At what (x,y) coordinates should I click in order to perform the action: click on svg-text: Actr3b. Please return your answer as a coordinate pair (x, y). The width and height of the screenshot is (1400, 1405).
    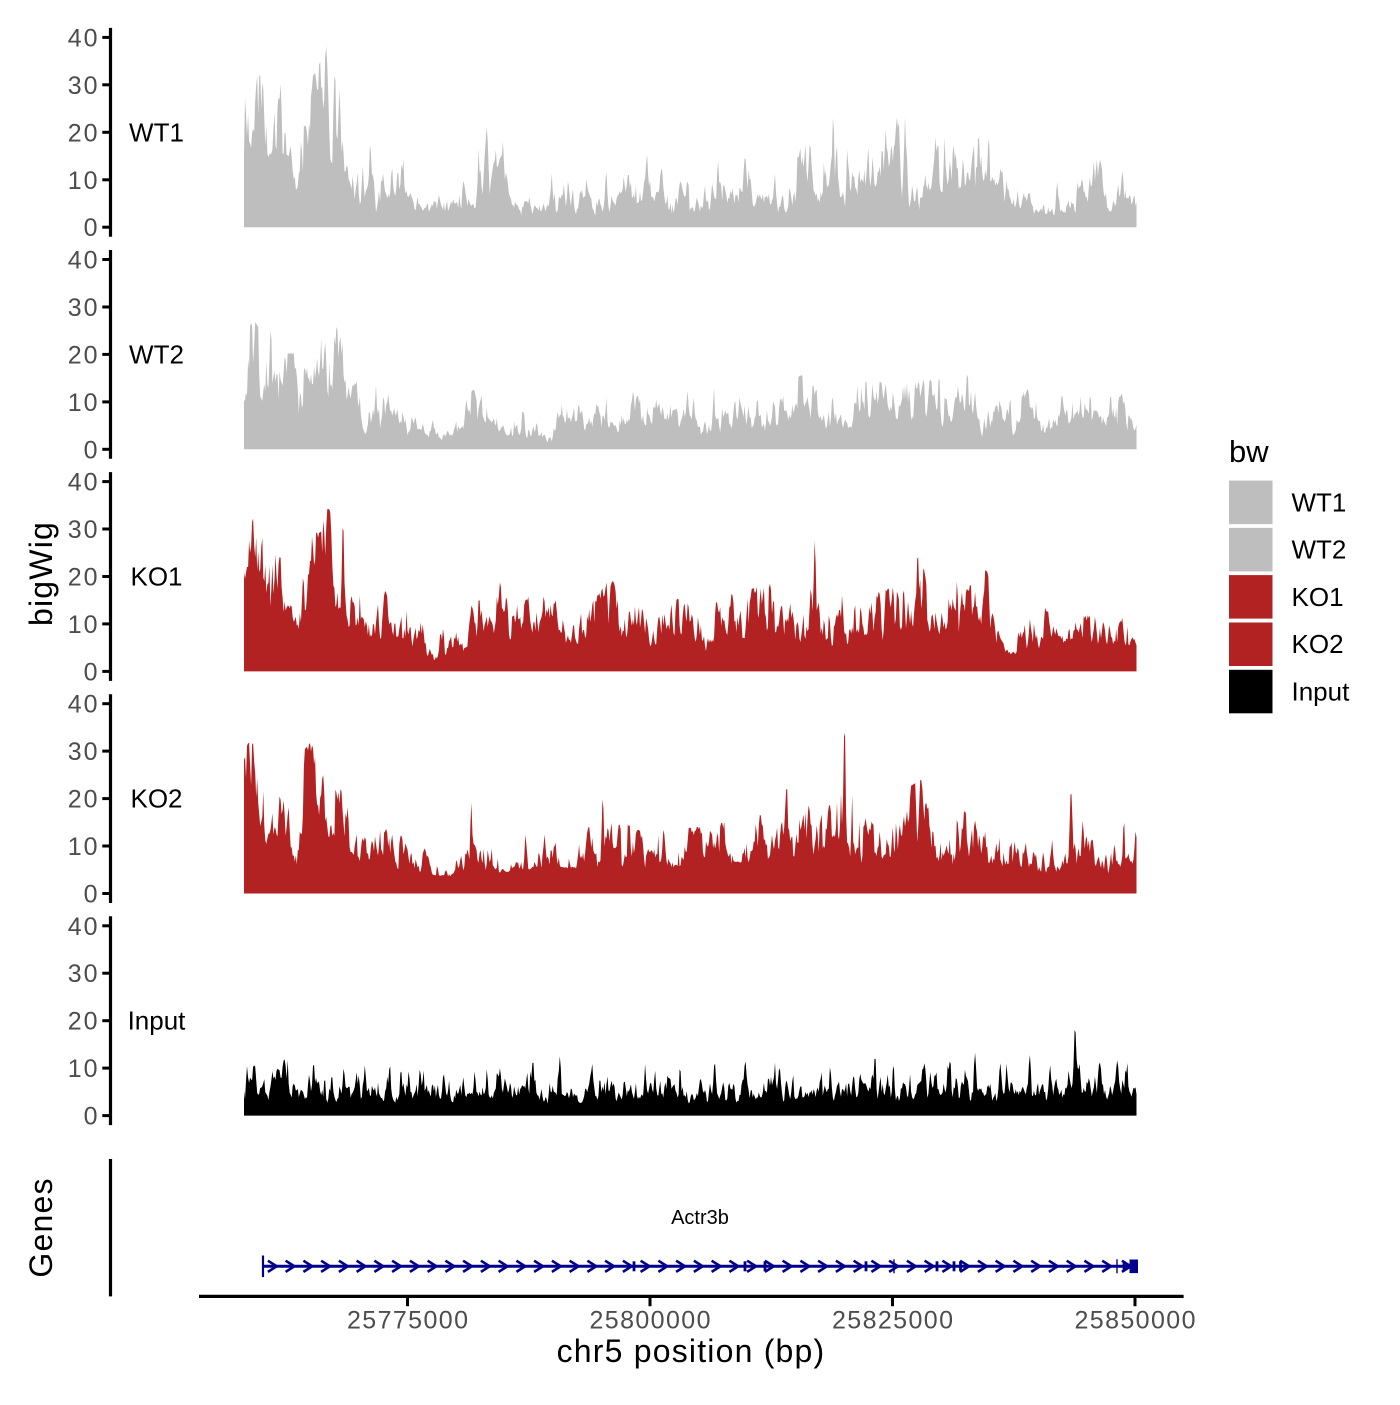
    Looking at the image, I should click on (700, 1218).